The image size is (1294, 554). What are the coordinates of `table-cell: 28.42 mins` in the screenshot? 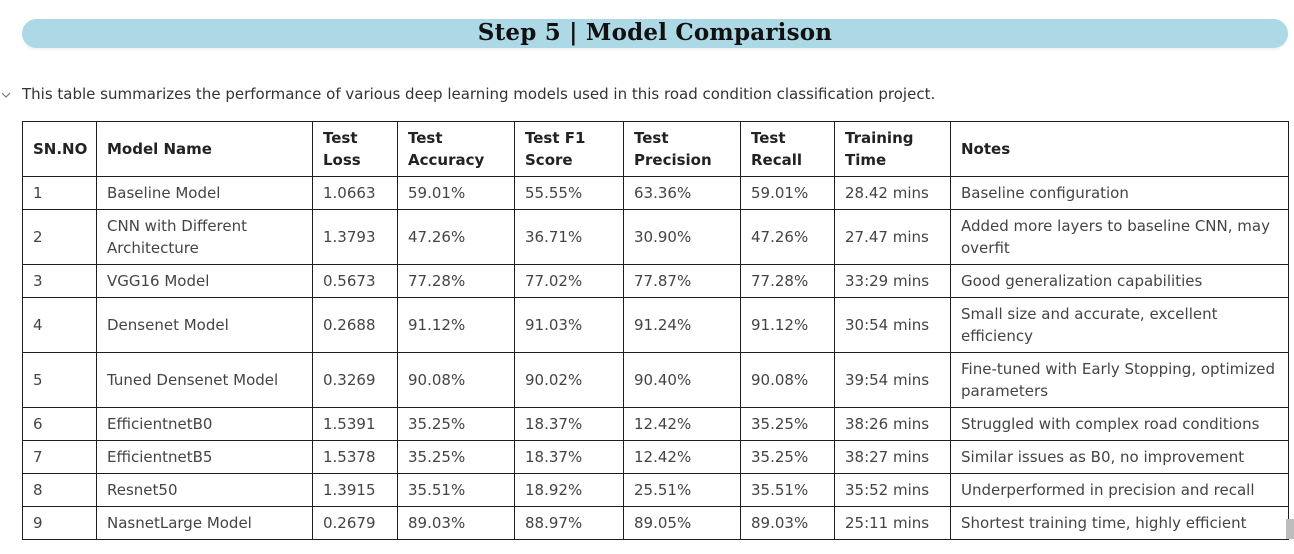 It's located at (892, 193).